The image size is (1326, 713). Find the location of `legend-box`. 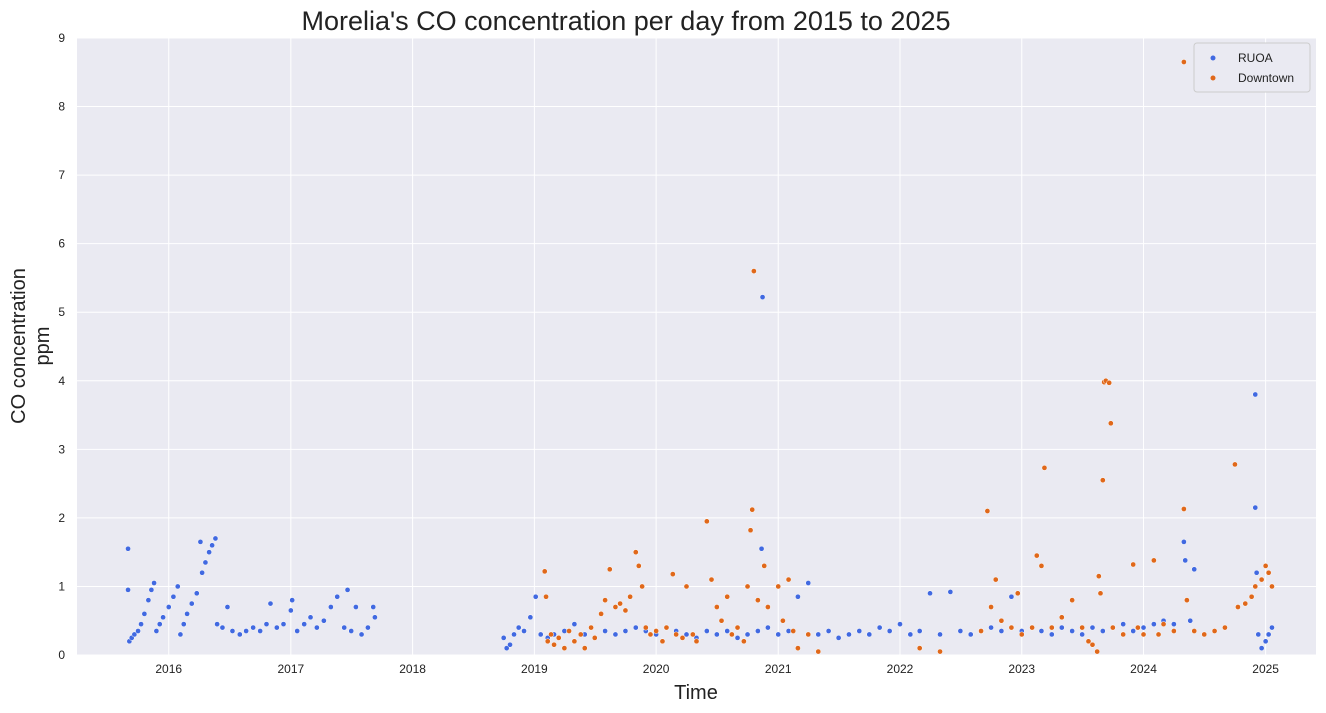

legend-box is located at coordinates (1252, 67).